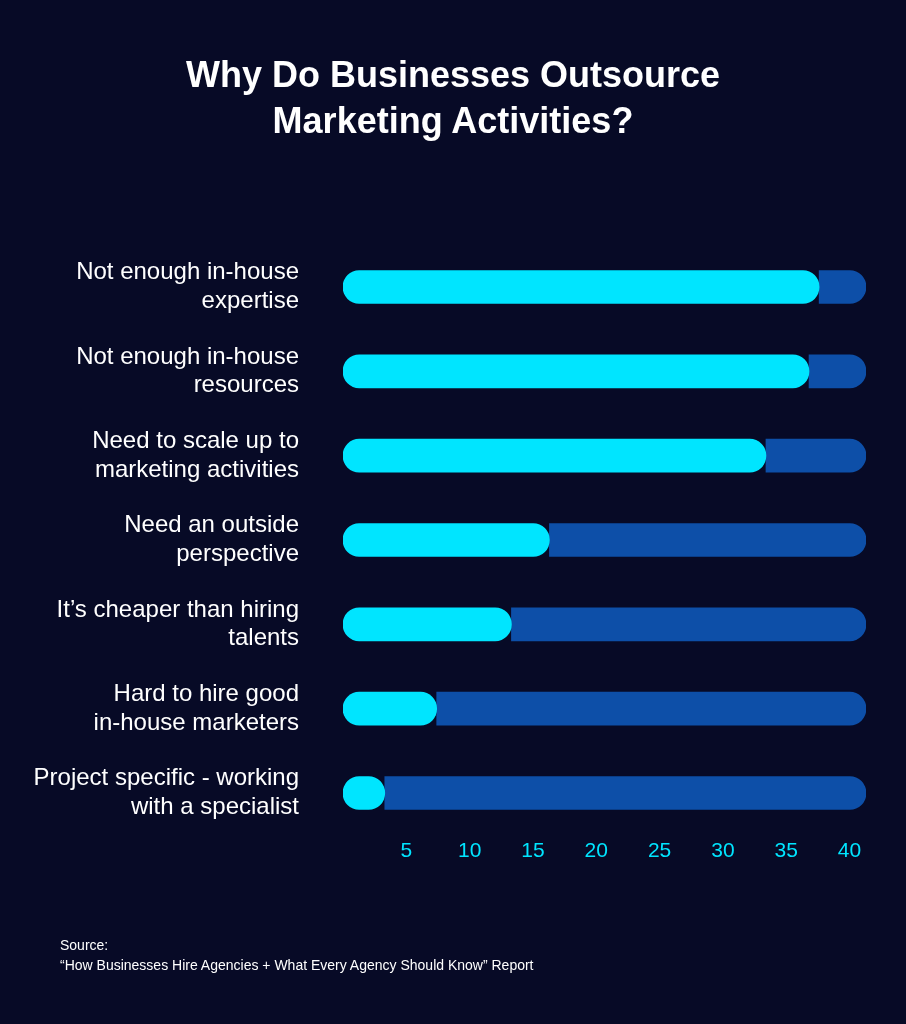 Image resolution: width=906 pixels, height=1024 pixels. What do you see at coordinates (196, 706) in the screenshot?
I see `y-tick-label: Hard to hire good in-house marketers` at bounding box center [196, 706].